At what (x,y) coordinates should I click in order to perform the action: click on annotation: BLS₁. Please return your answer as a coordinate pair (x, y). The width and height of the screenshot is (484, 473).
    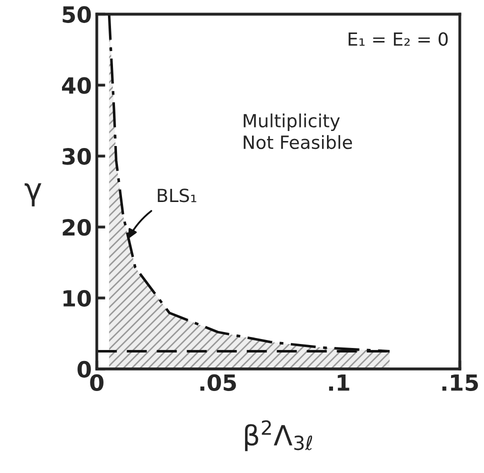
    Looking at the image, I should click on (177, 195).